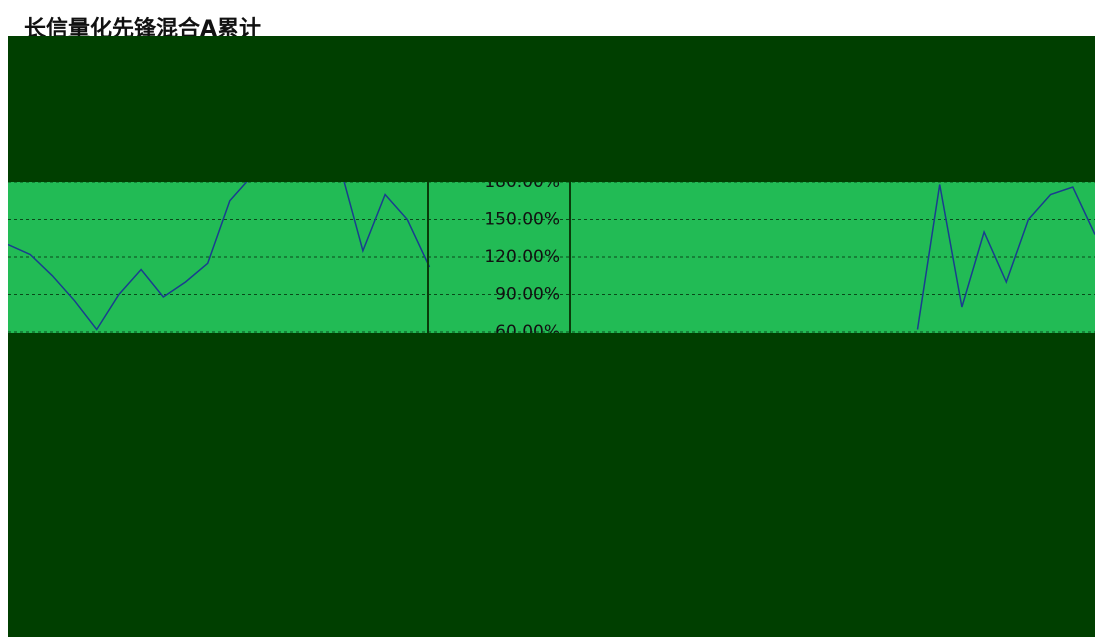 This screenshot has height=637, width=1095. Describe the element at coordinates (527, 332) in the screenshot. I see `y-tick-label: 60.00%` at that location.